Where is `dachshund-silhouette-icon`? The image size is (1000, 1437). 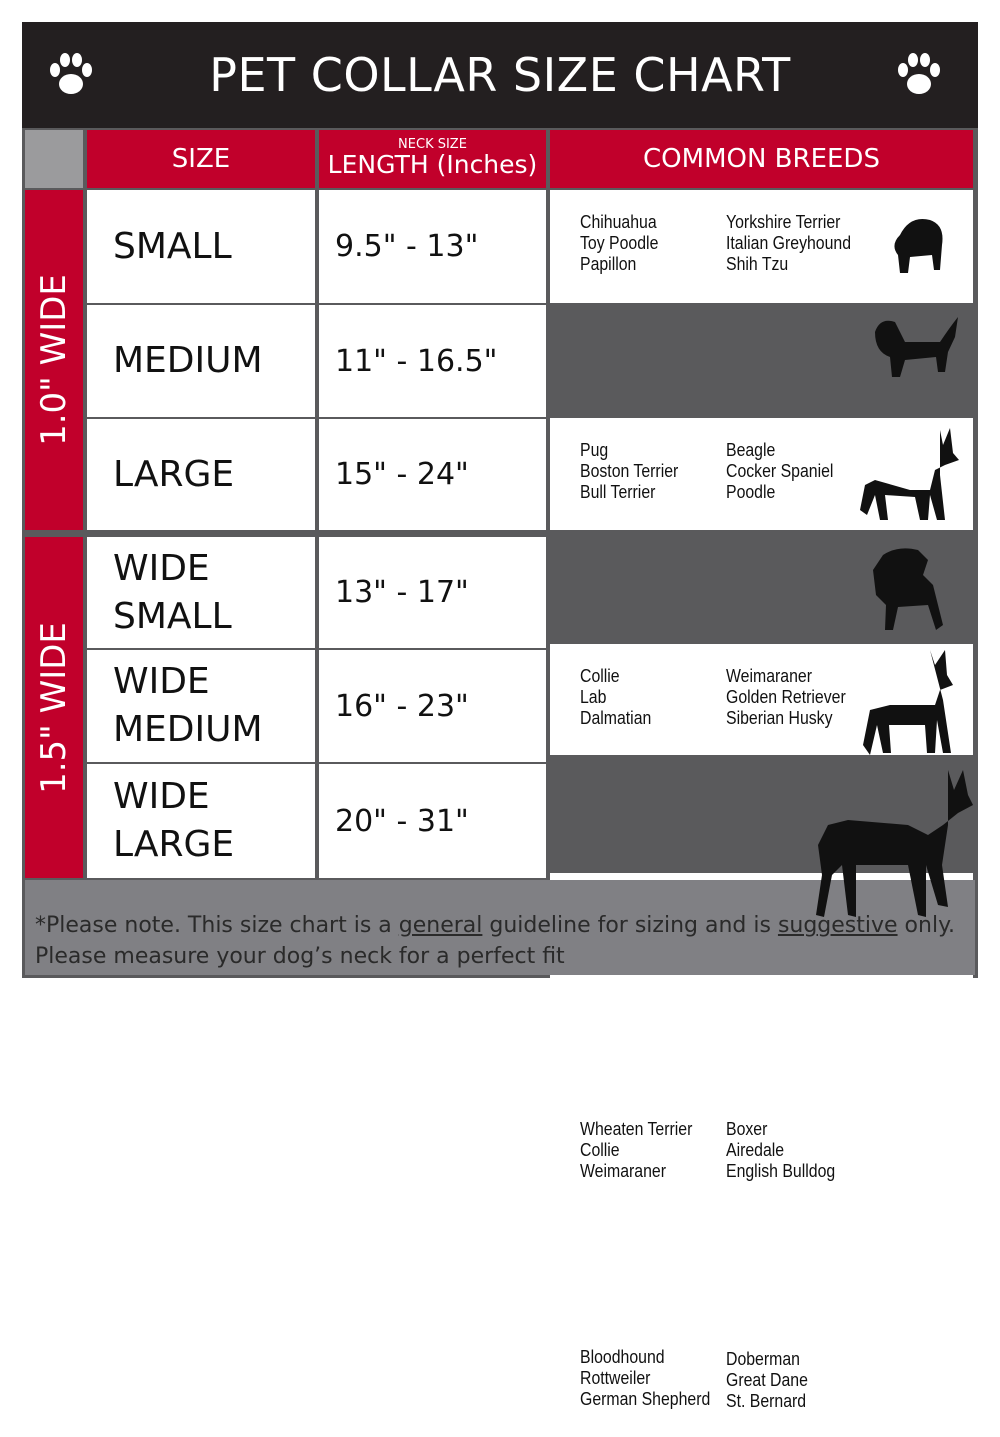 dachshund-silhouette-icon is located at coordinates (916, 347).